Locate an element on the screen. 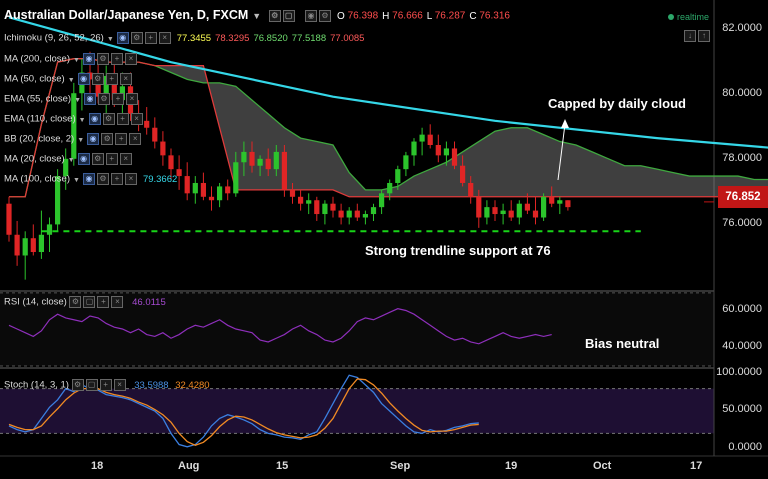 The width and height of the screenshot is (768, 479). rsi-legend: RSI (14, close) ⚙ ▢ + × 46.0115 is located at coordinates (85, 302).